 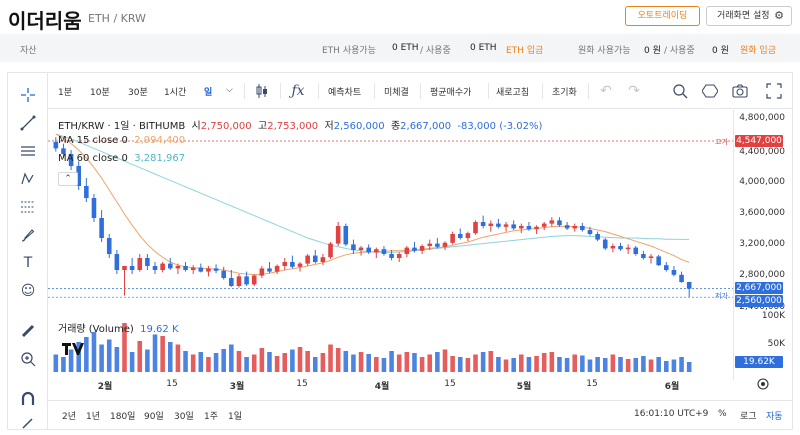 What do you see at coordinates (28, 123) in the screenshot?
I see `trend-line-icon` at bounding box center [28, 123].